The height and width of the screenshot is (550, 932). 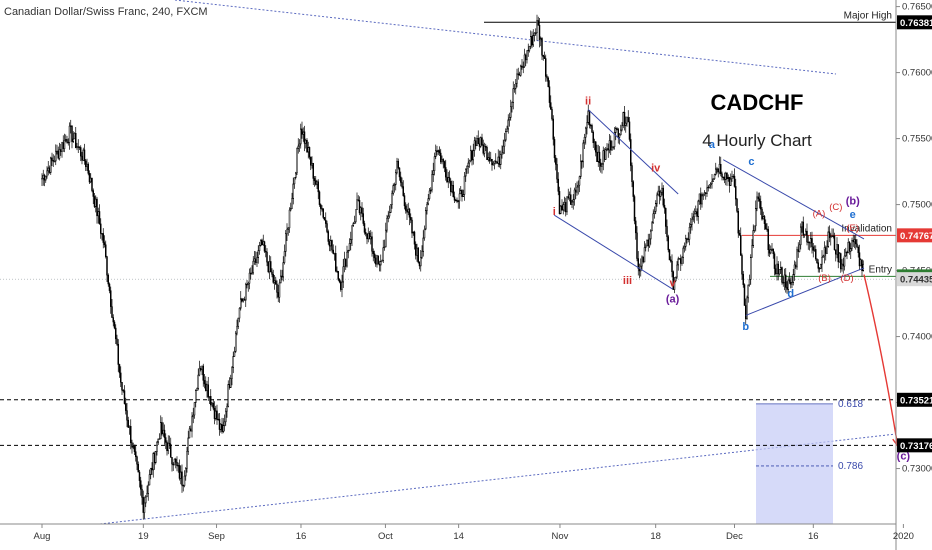 What do you see at coordinates (757, 102) in the screenshot?
I see `chart-annotation-title: CADCHF` at bounding box center [757, 102].